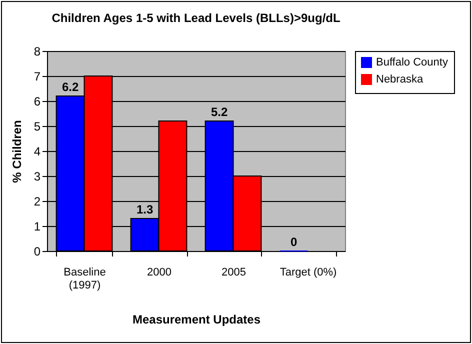 Image resolution: width=472 pixels, height=344 pixels. I want to click on data-label: 1.3, so click(145, 209).